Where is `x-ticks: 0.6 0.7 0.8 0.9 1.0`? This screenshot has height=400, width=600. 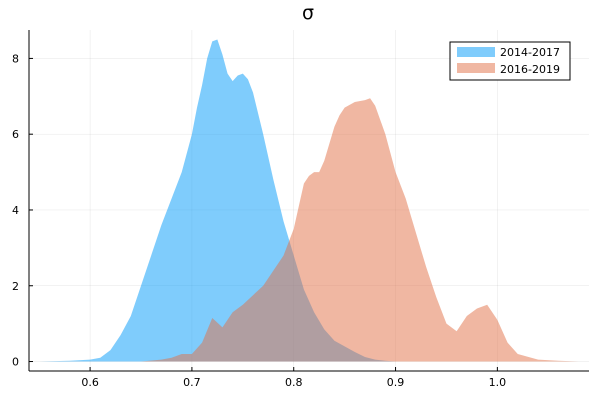 x-ticks: 0.6 0.7 0.8 0.9 1.0 is located at coordinates (293, 378).